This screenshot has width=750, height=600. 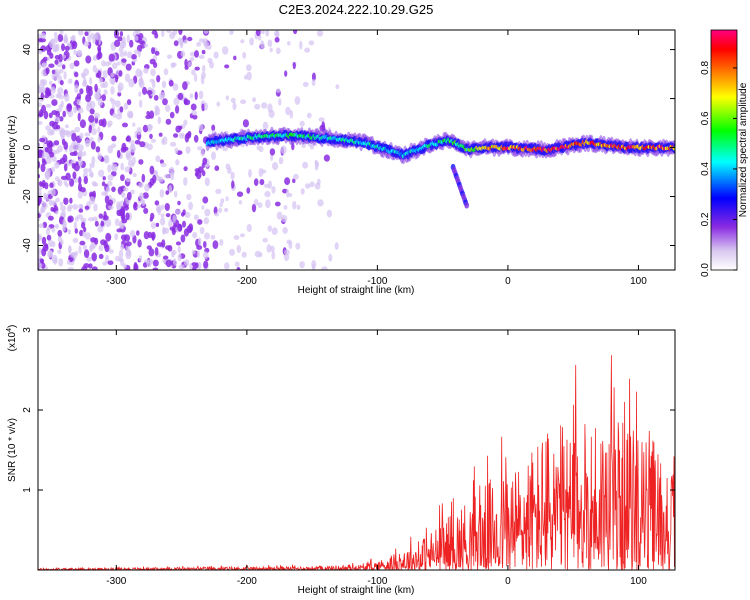 What do you see at coordinates (377, 281) in the screenshot?
I see `spectrogram-x-tick-label: -100` at bounding box center [377, 281].